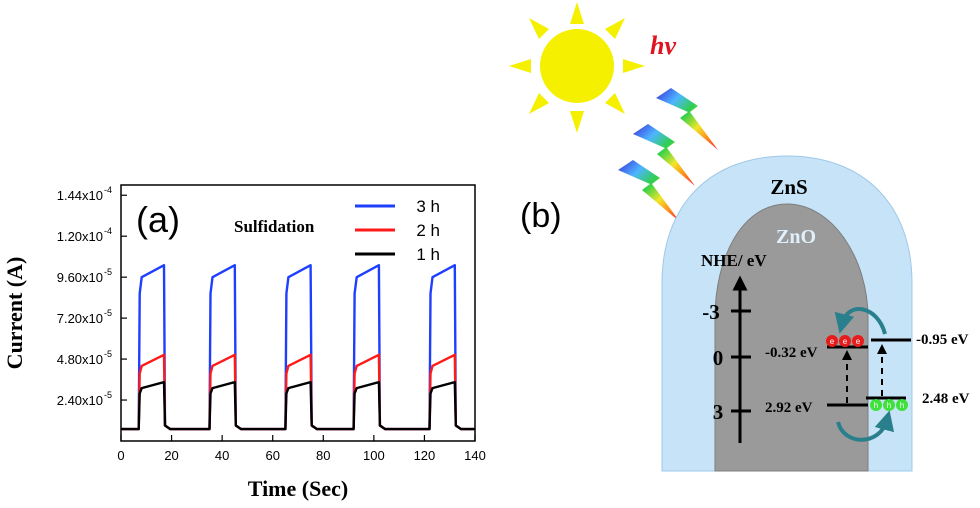 Image resolution: width=980 pixels, height=508 pixels. I want to click on x-tick-label: 20, so click(171, 455).